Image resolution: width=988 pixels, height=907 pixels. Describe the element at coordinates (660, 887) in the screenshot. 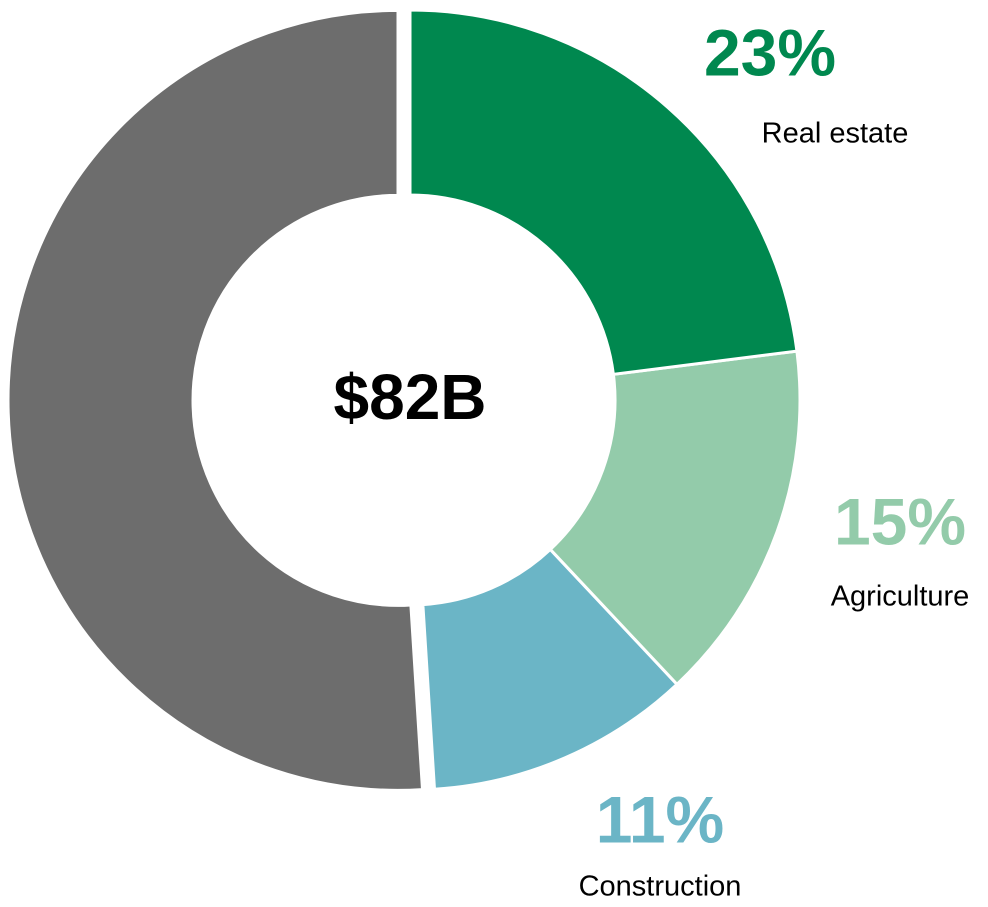

I see `category-label: Construction` at that location.